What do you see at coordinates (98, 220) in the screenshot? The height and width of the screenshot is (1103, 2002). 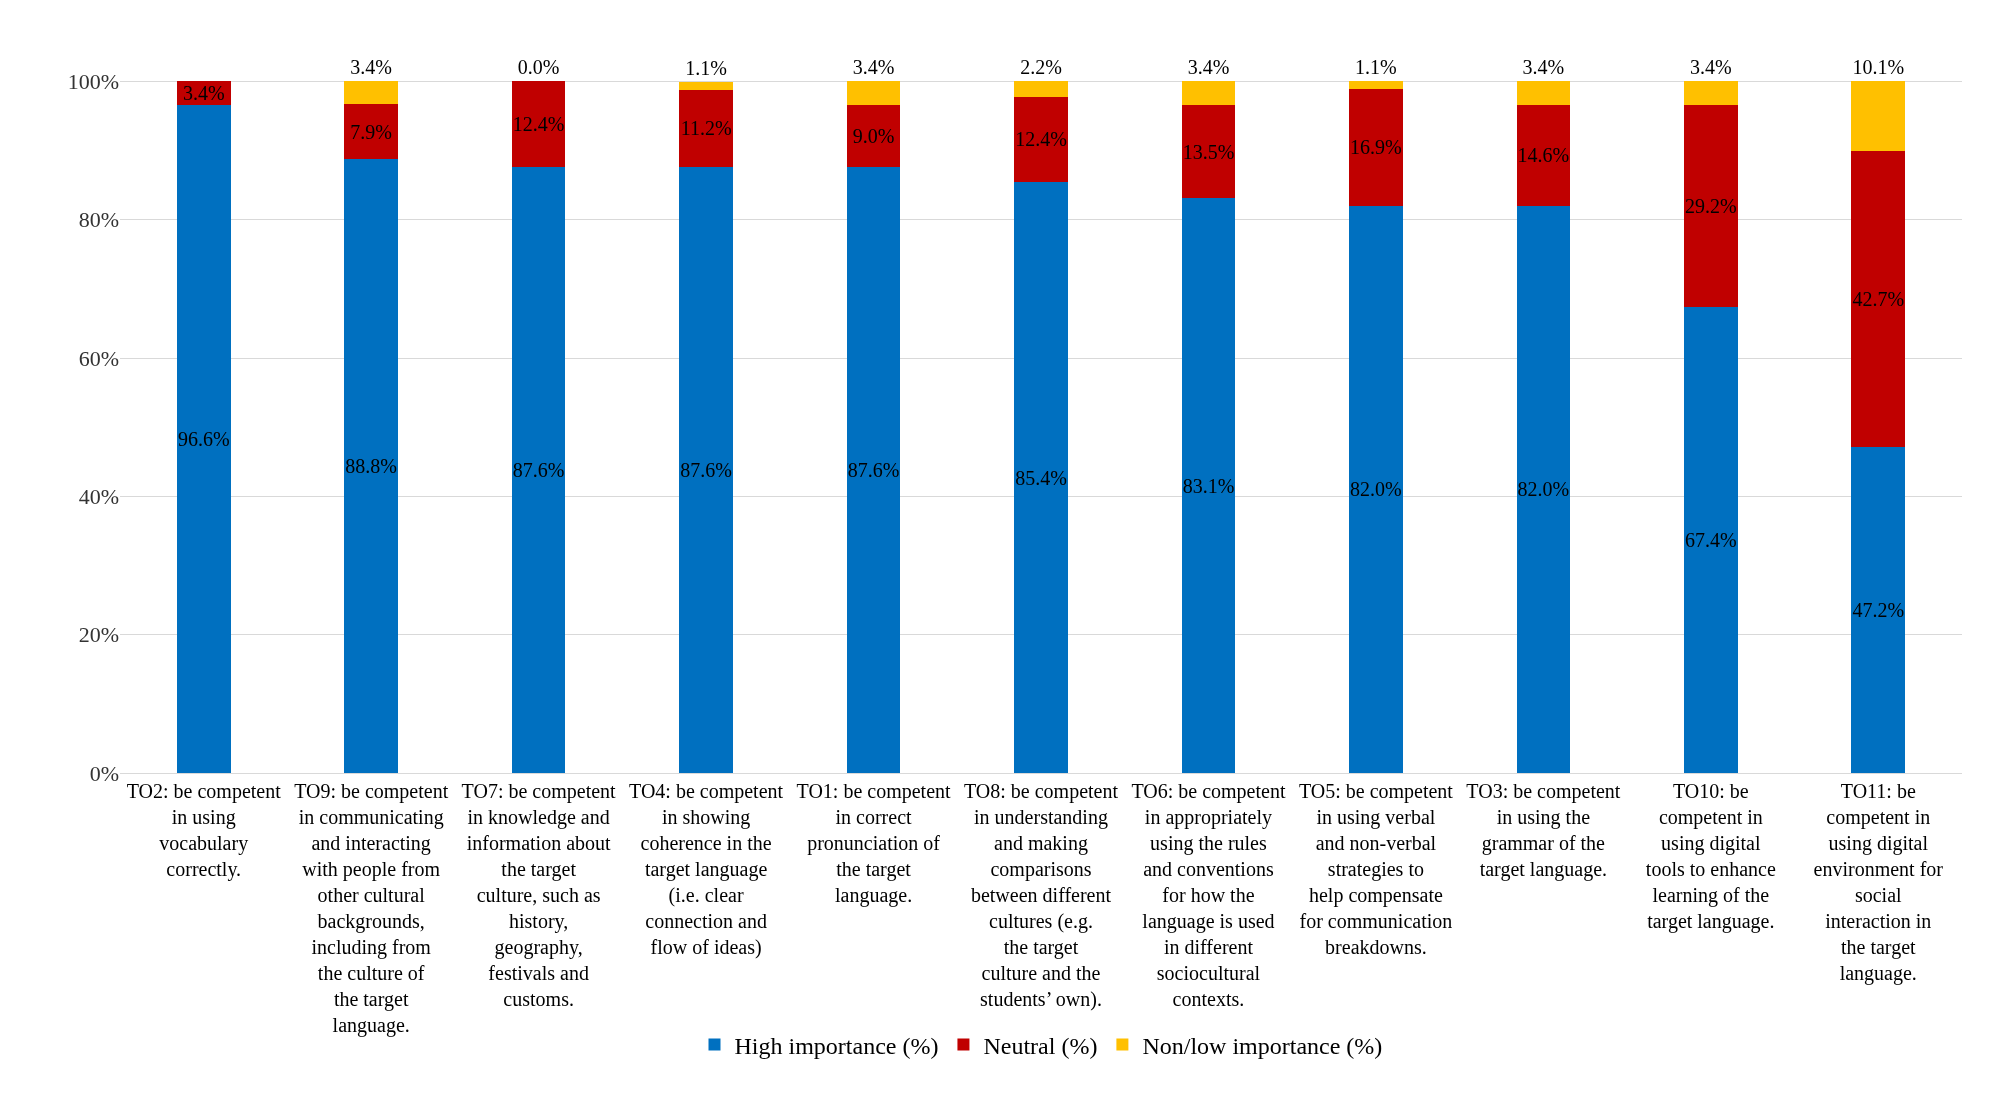 I see `y-tick-label: 80%` at bounding box center [98, 220].